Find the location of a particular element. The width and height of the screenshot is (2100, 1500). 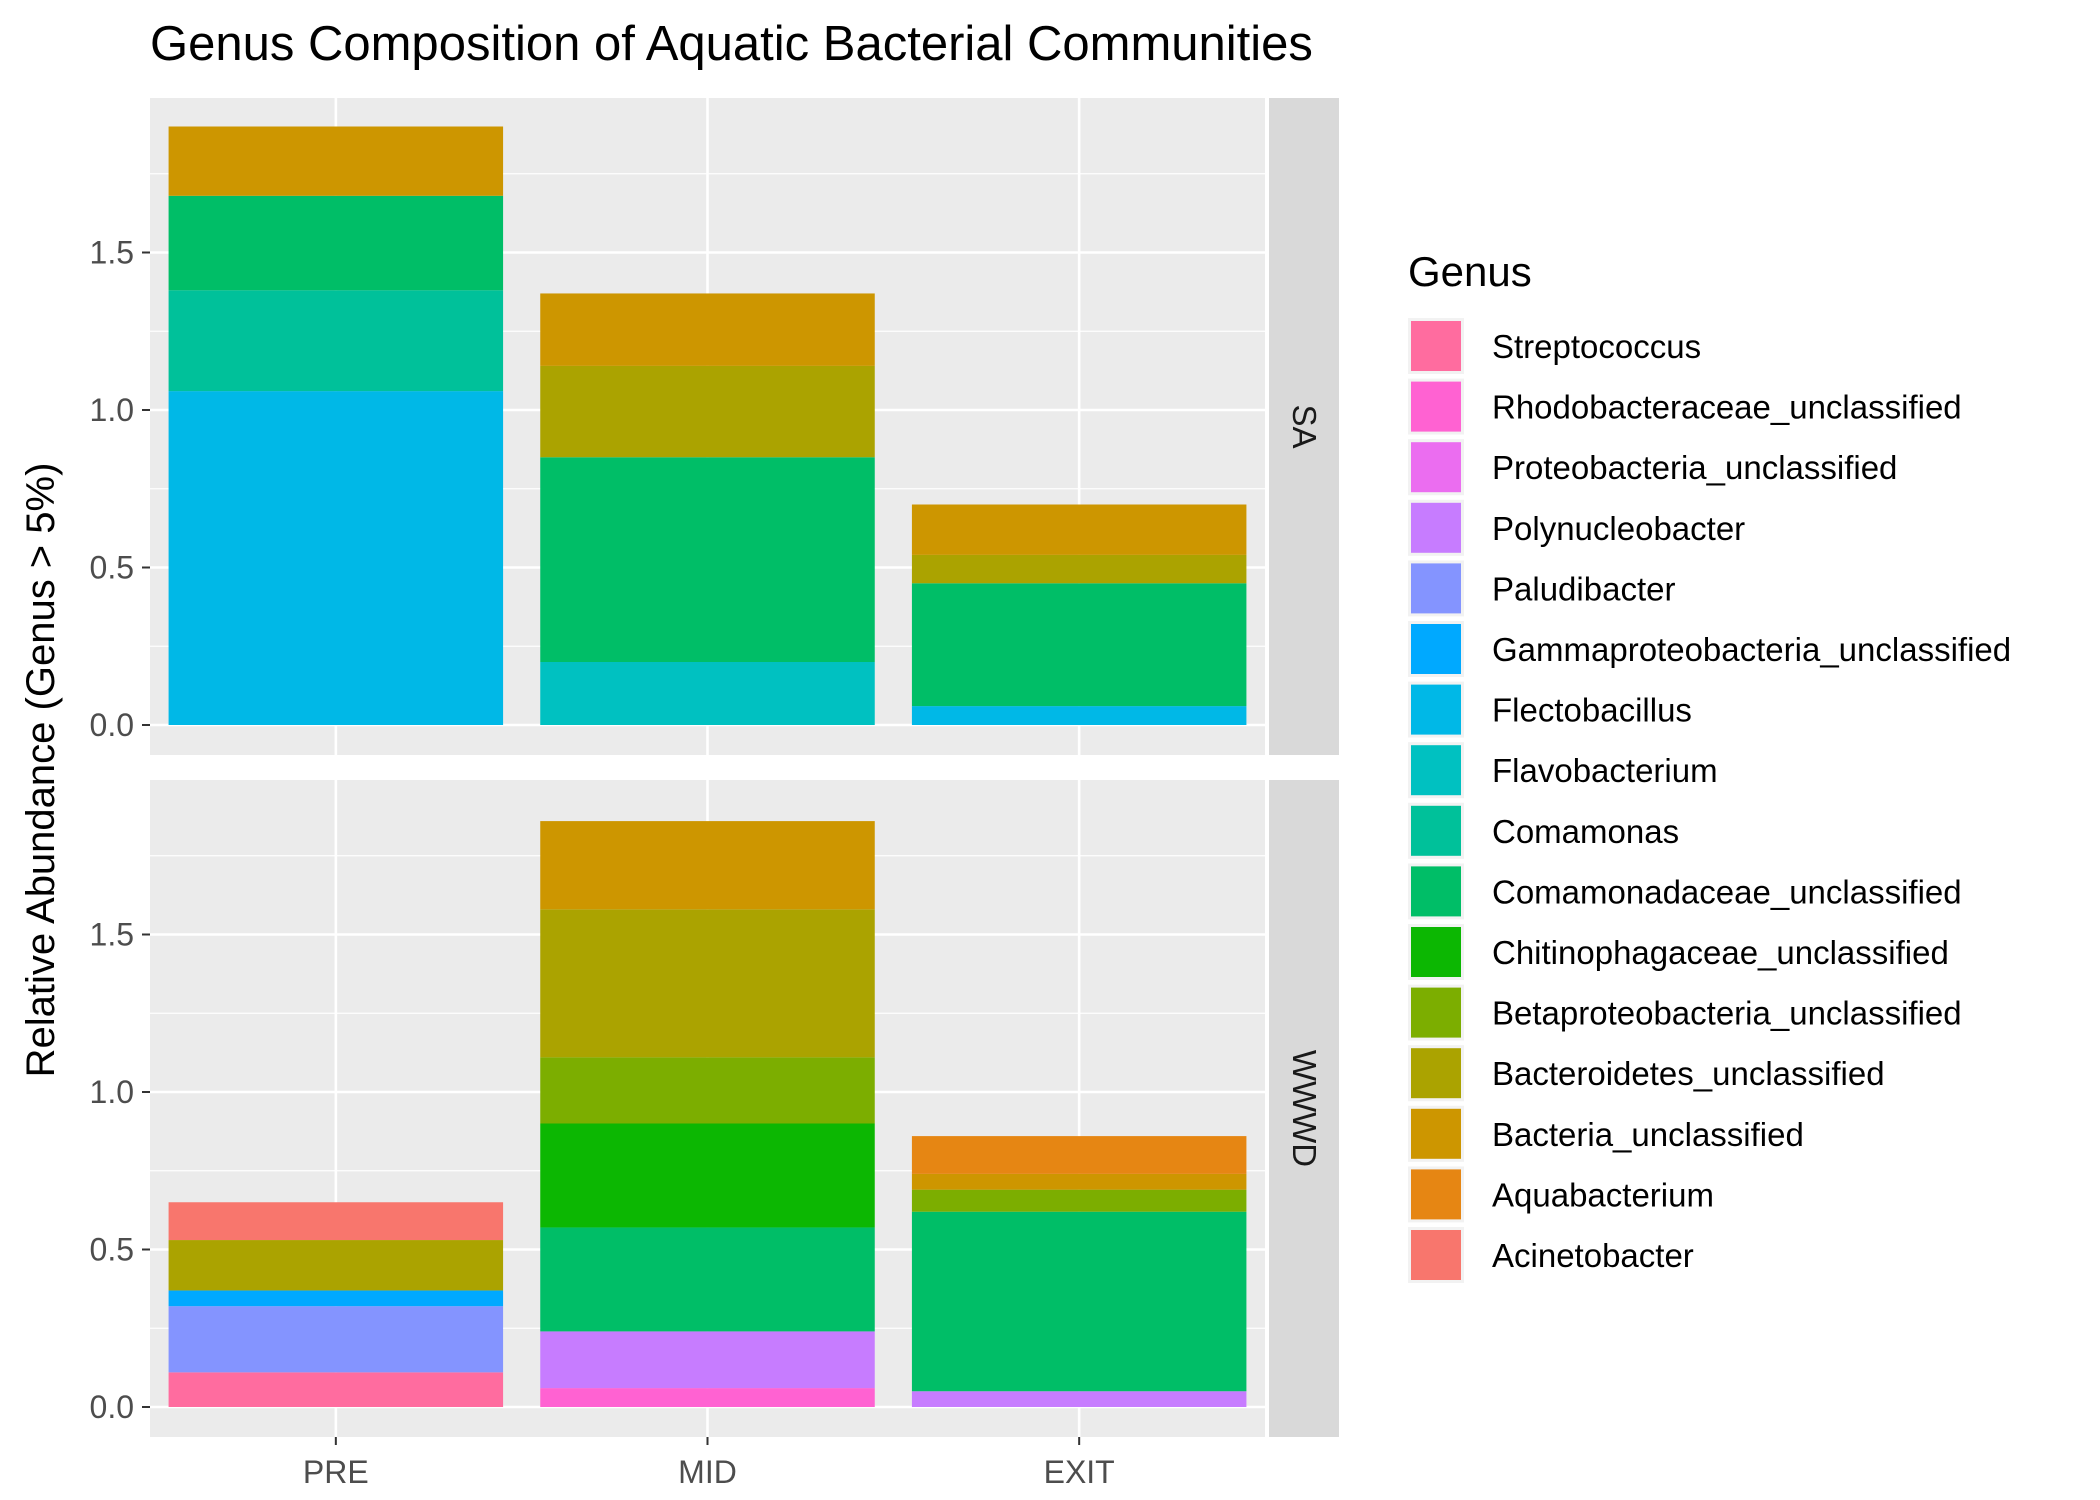

bar-segment-wwwd-mid-betaproteobacteria-unclassified is located at coordinates (707, 1090).